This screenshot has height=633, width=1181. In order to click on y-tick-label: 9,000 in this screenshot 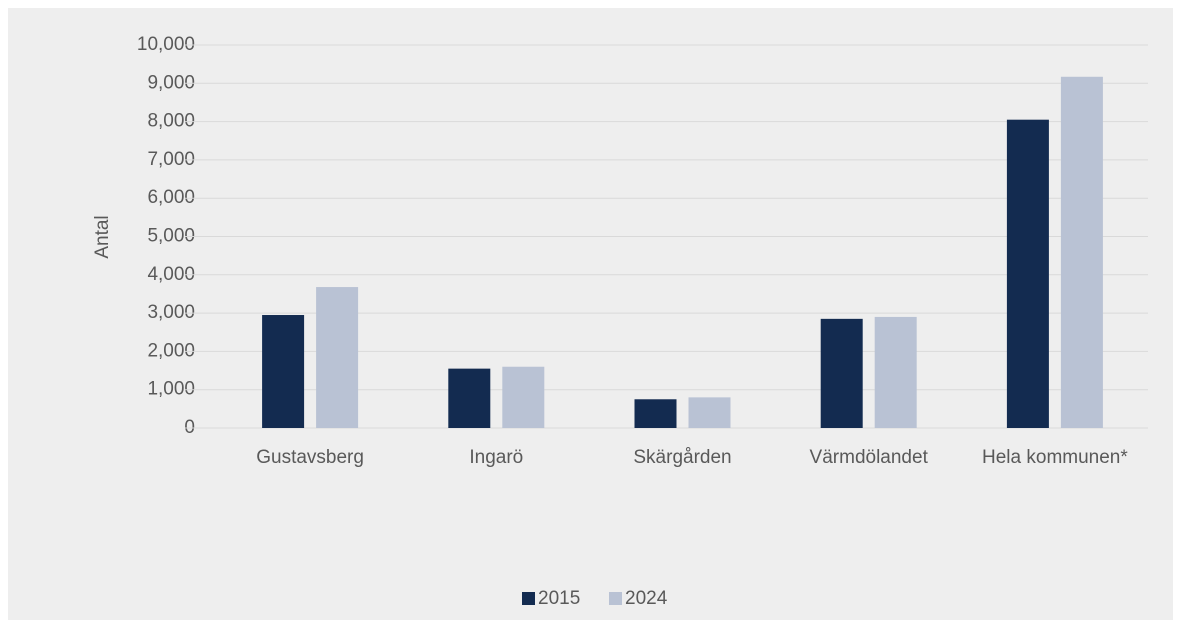, I will do `click(171, 82)`.